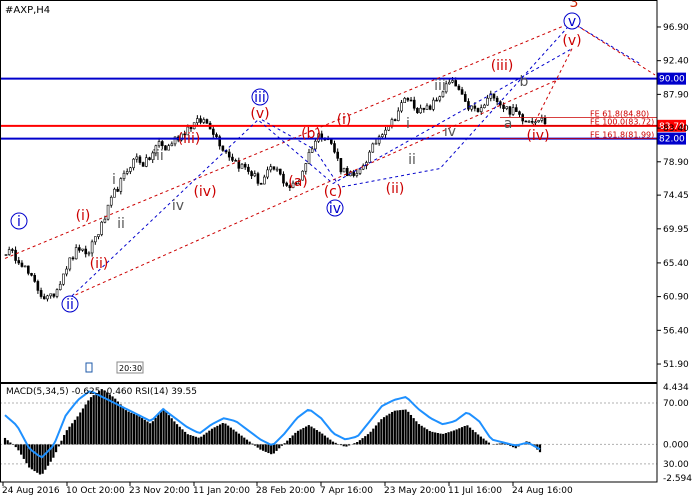  Describe the element at coordinates (130, 368) in the screenshot. I see `timer-label: 20:30` at that location.